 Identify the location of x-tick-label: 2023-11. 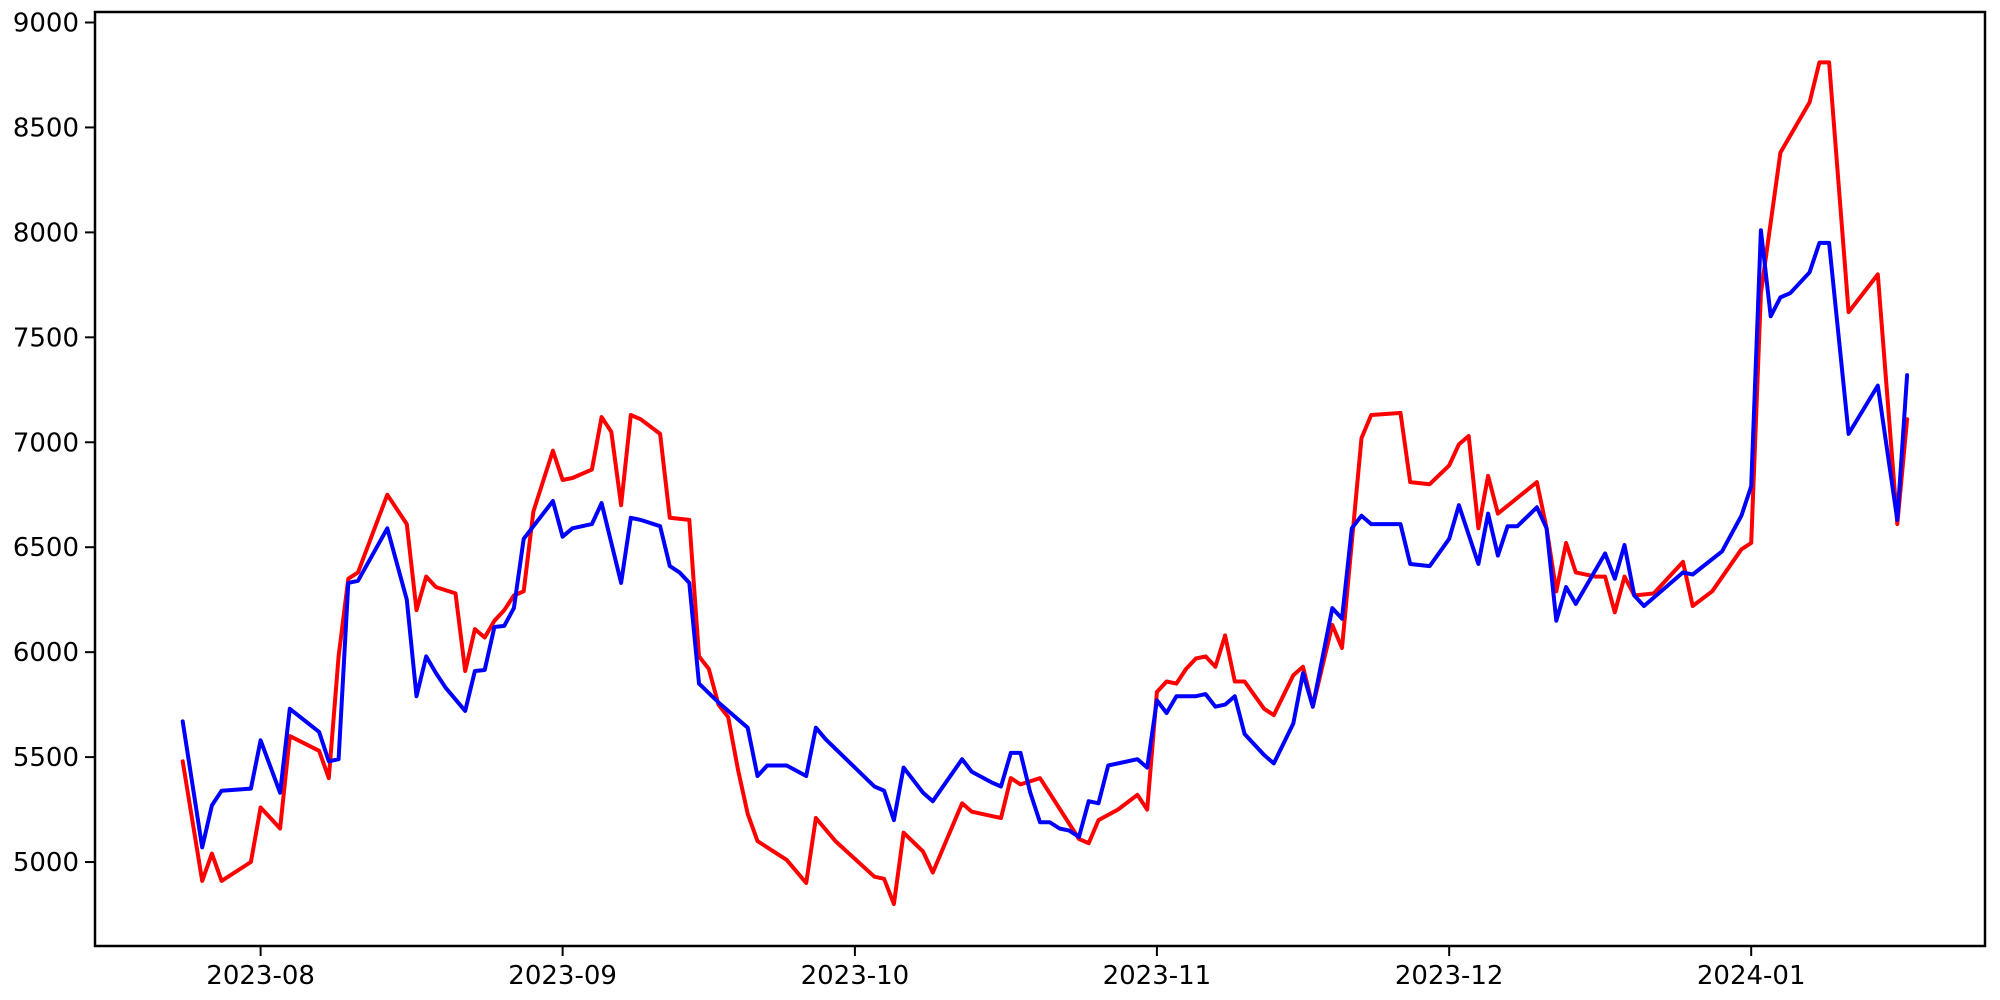
(1157, 976).